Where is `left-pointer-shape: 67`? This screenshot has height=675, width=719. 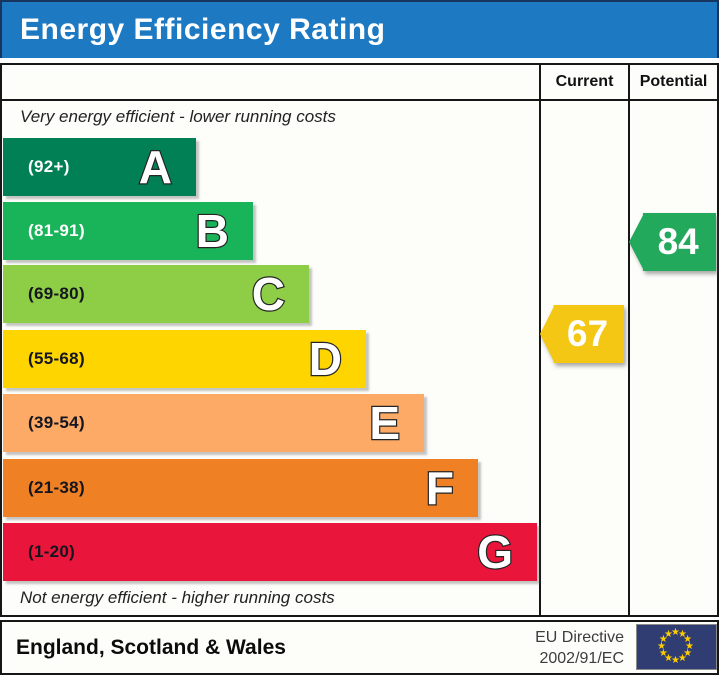 left-pointer-shape: 67 is located at coordinates (582, 334).